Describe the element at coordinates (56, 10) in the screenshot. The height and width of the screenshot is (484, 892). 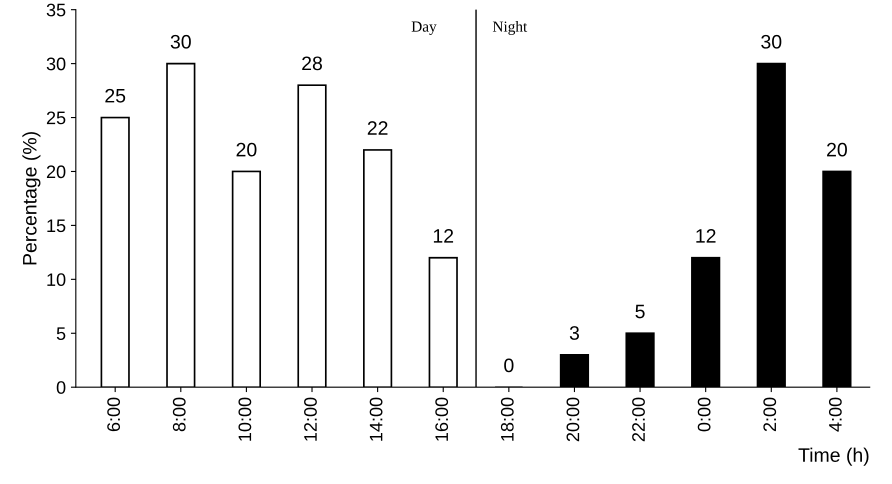
I see `y-tick-label: 35` at that location.